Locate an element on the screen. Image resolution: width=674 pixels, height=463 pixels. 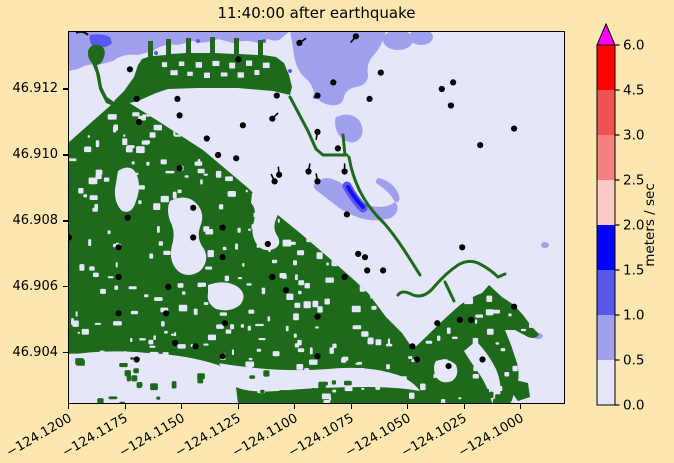
colorbar-tick-label: 2.5 is located at coordinates (633, 181).